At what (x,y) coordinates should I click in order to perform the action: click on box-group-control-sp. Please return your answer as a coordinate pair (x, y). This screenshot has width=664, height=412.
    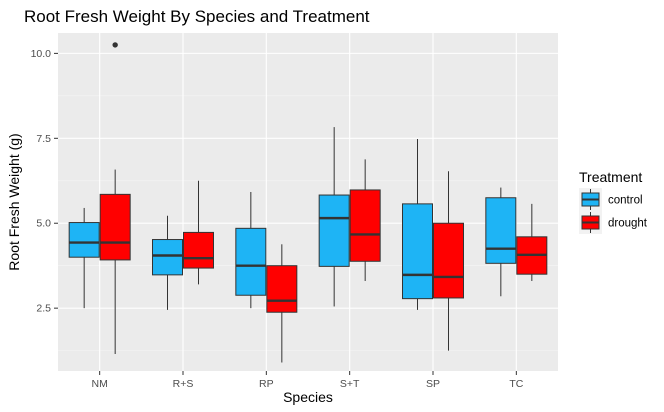
    Looking at the image, I should click on (417, 224).